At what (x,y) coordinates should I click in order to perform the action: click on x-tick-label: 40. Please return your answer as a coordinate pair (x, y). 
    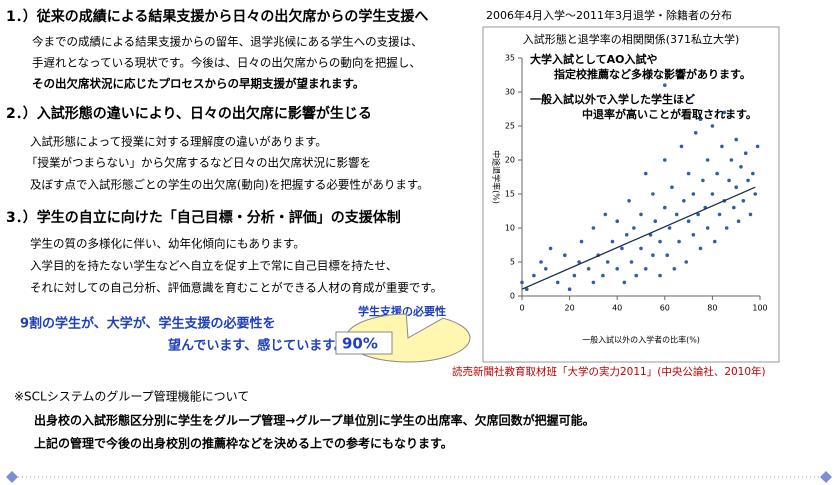
    Looking at the image, I should click on (617, 308).